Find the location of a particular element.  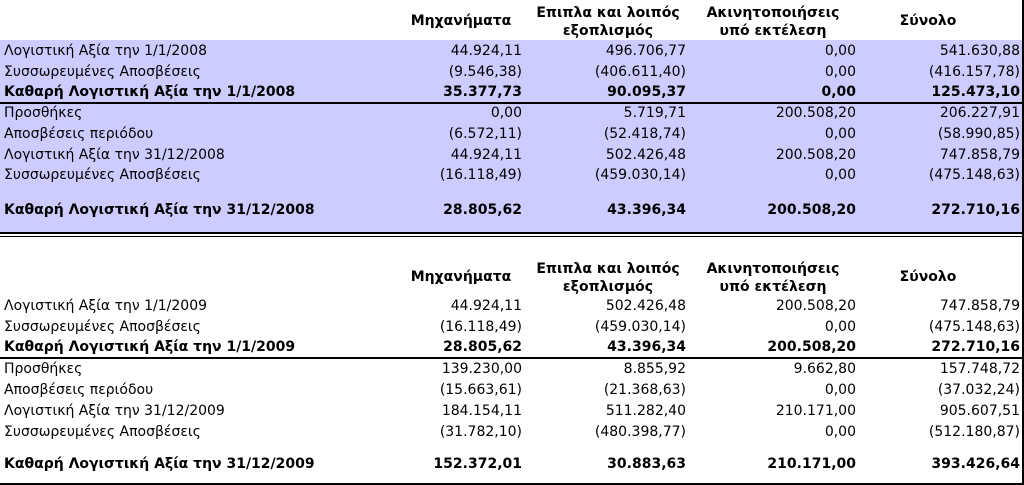

row-label: Αποσβέσεις περιόδου is located at coordinates (79, 134).